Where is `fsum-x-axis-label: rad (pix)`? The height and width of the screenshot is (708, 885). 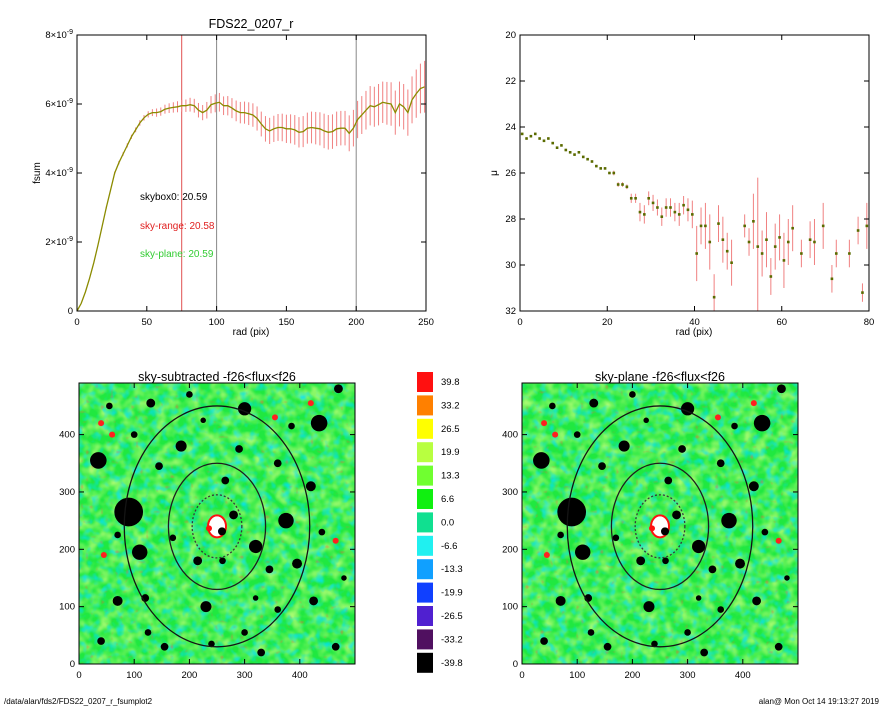 fsum-x-axis-label: rad (pix) is located at coordinates (251, 332).